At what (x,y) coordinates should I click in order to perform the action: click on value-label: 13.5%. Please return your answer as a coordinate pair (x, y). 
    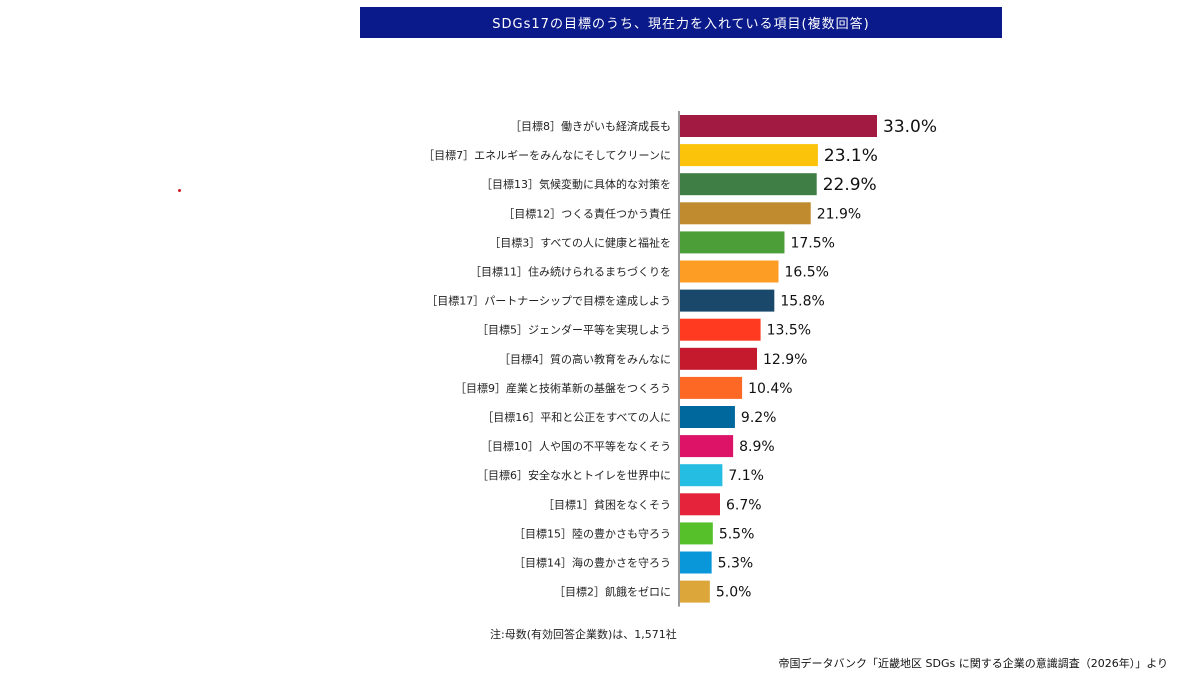
    Looking at the image, I should click on (789, 331).